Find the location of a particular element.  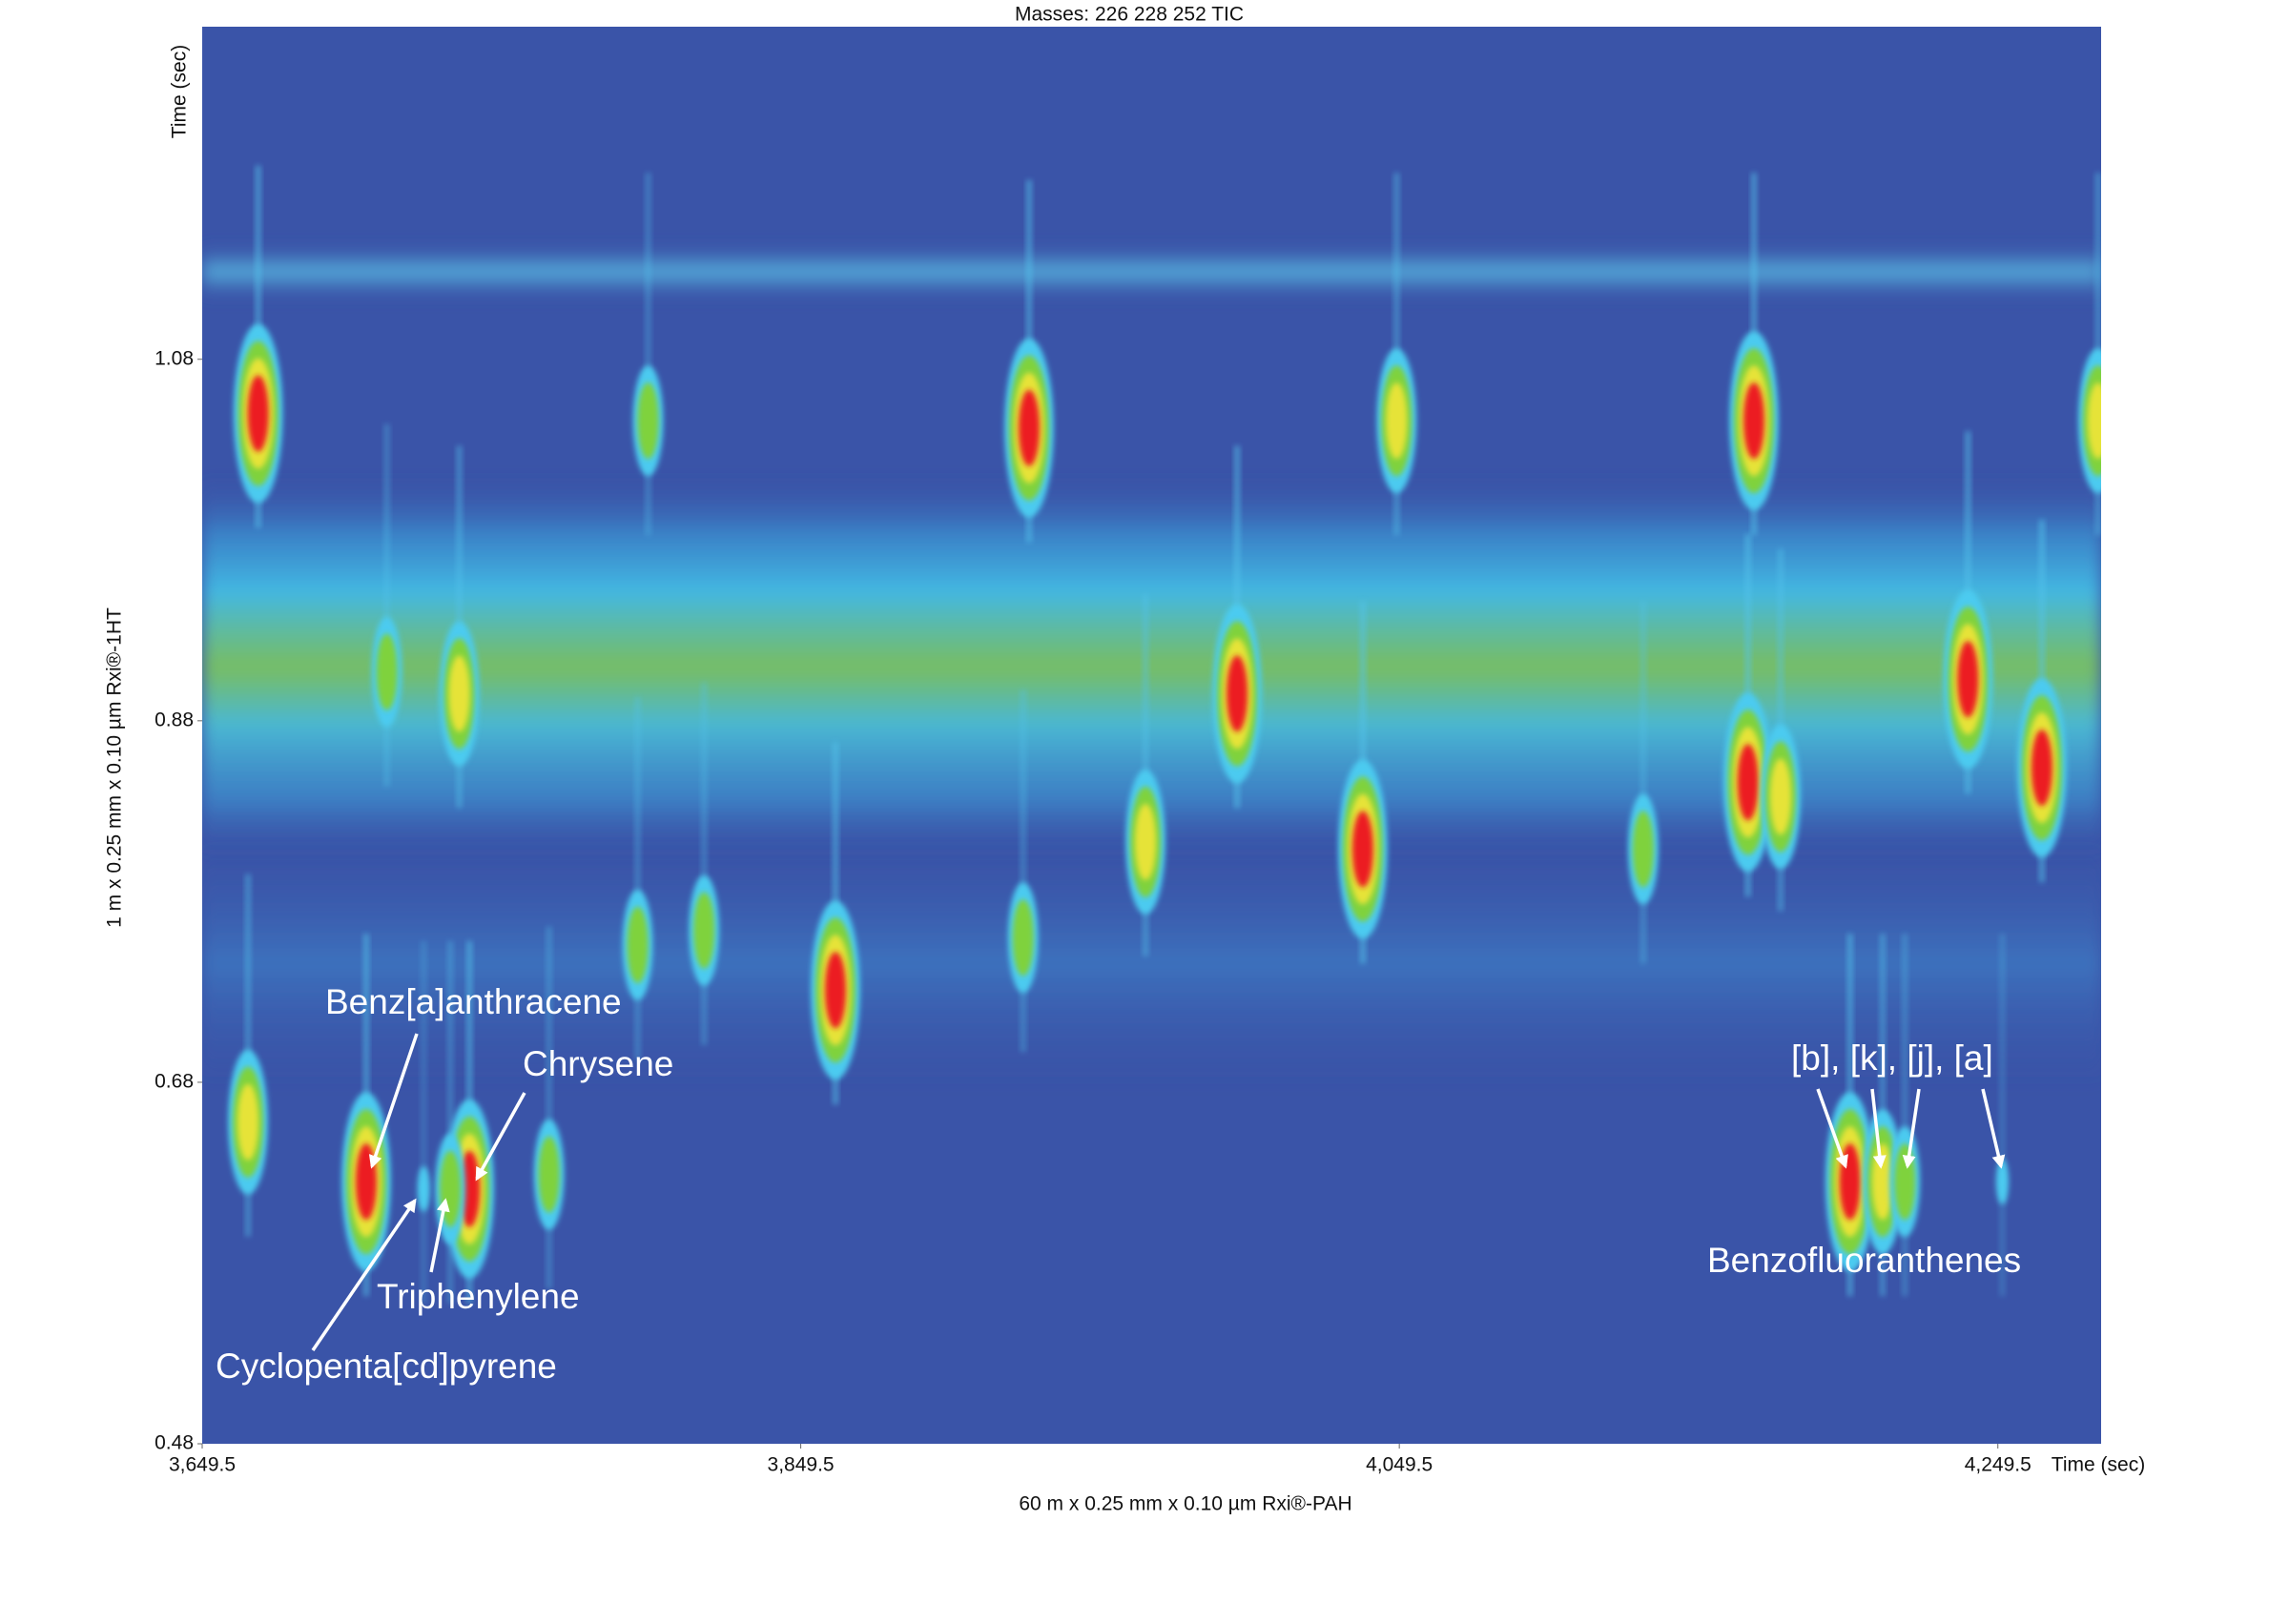

annotation: Chrysene is located at coordinates (598, 1063).